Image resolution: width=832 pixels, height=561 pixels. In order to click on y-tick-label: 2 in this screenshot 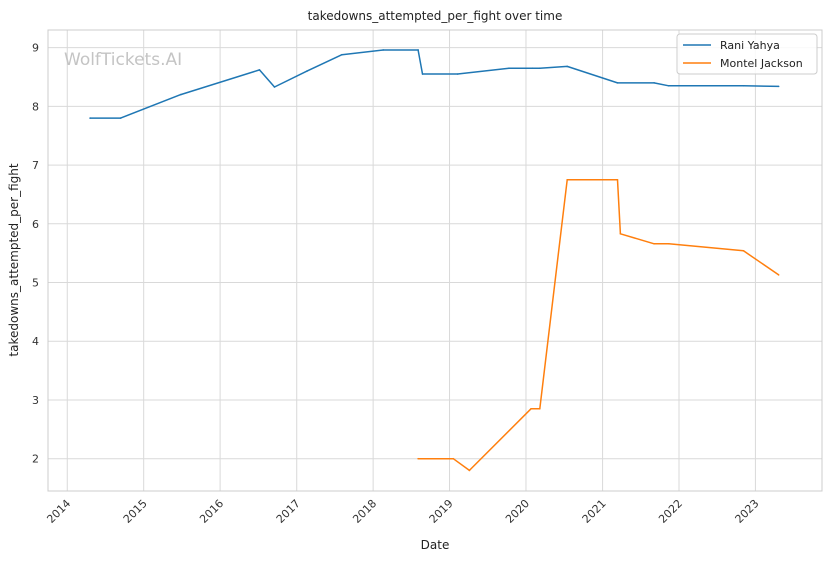, I will do `click(35, 459)`.